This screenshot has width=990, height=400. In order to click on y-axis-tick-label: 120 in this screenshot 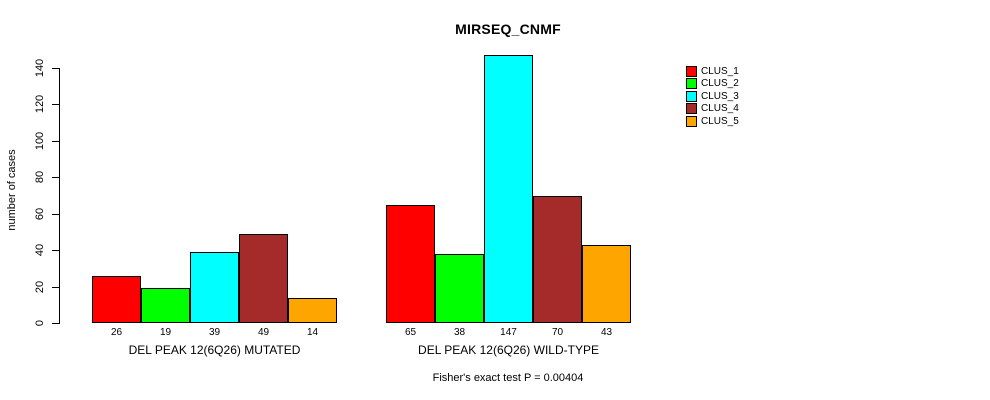, I will do `click(40, 104)`.